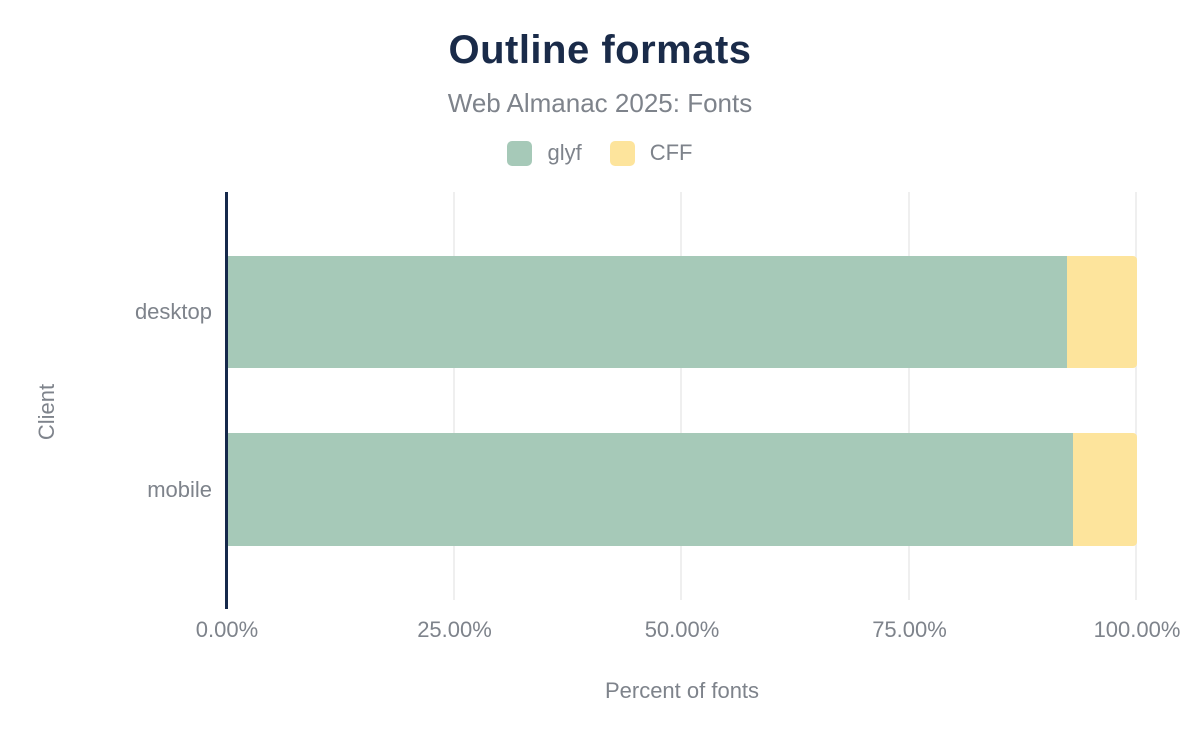 The height and width of the screenshot is (742, 1200). Describe the element at coordinates (454, 629) in the screenshot. I see `x-tick-label-25: 25.00%` at that location.